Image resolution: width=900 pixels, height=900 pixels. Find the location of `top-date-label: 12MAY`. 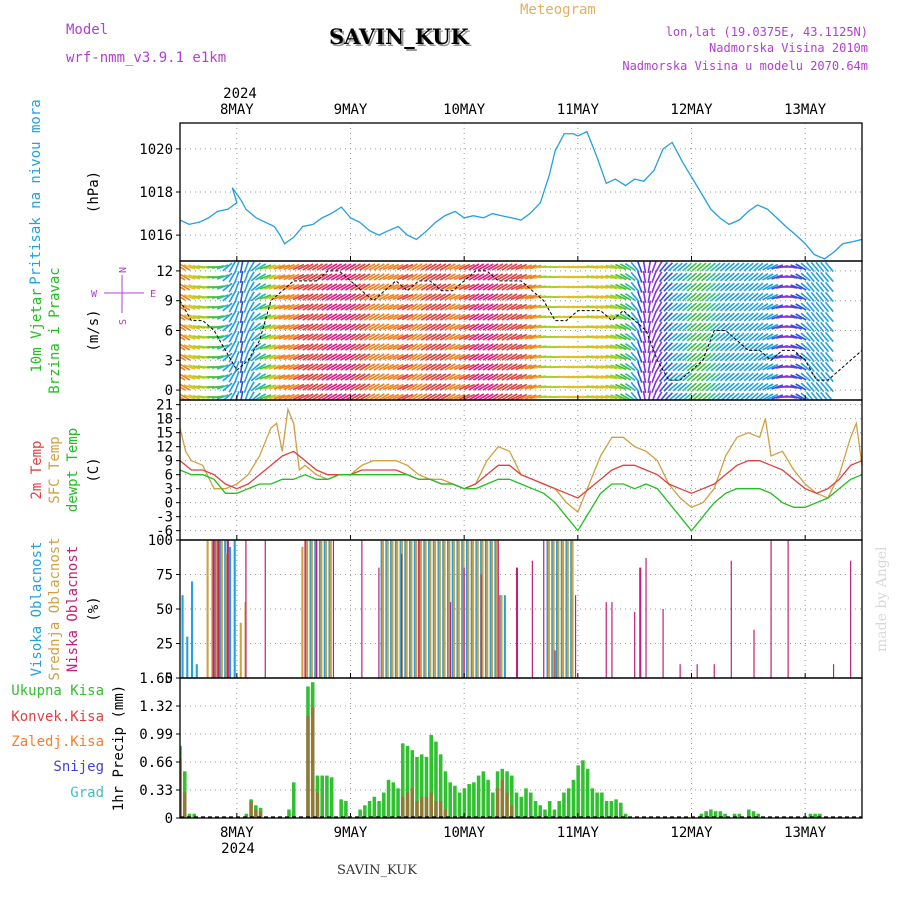

top-date-label: 12MAY is located at coordinates (691, 110).